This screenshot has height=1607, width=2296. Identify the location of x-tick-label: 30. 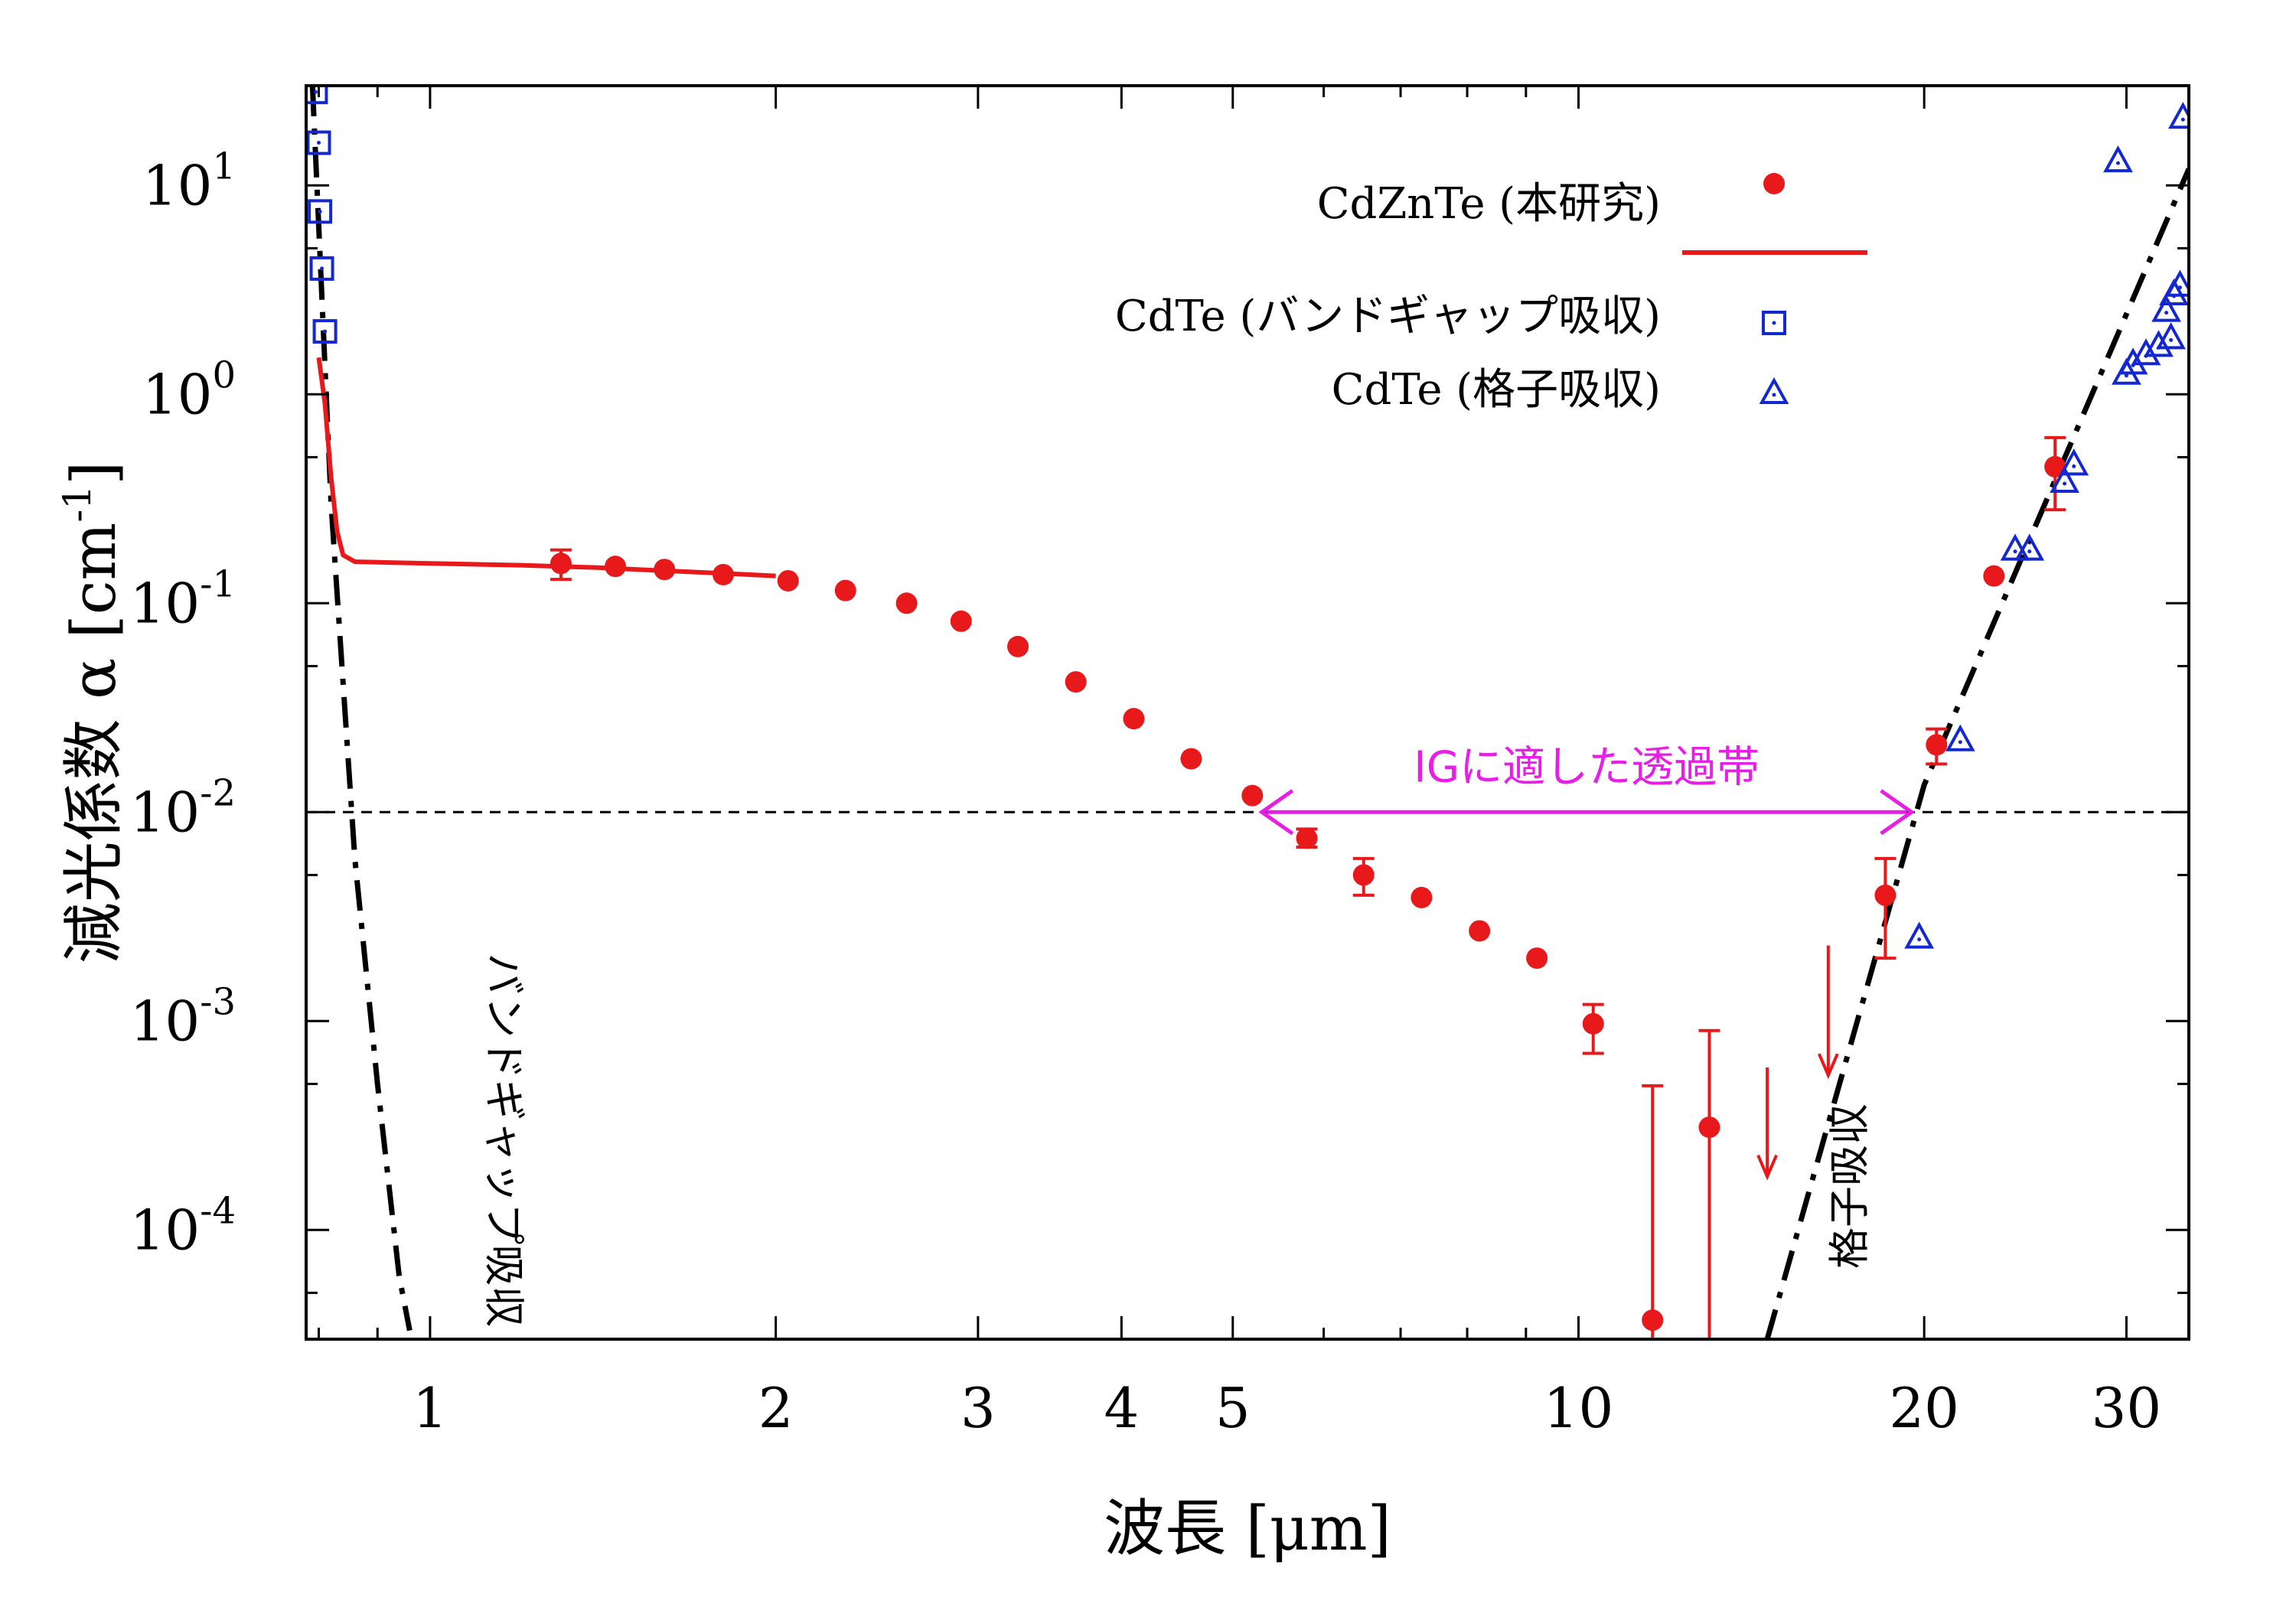
(2127, 1408).